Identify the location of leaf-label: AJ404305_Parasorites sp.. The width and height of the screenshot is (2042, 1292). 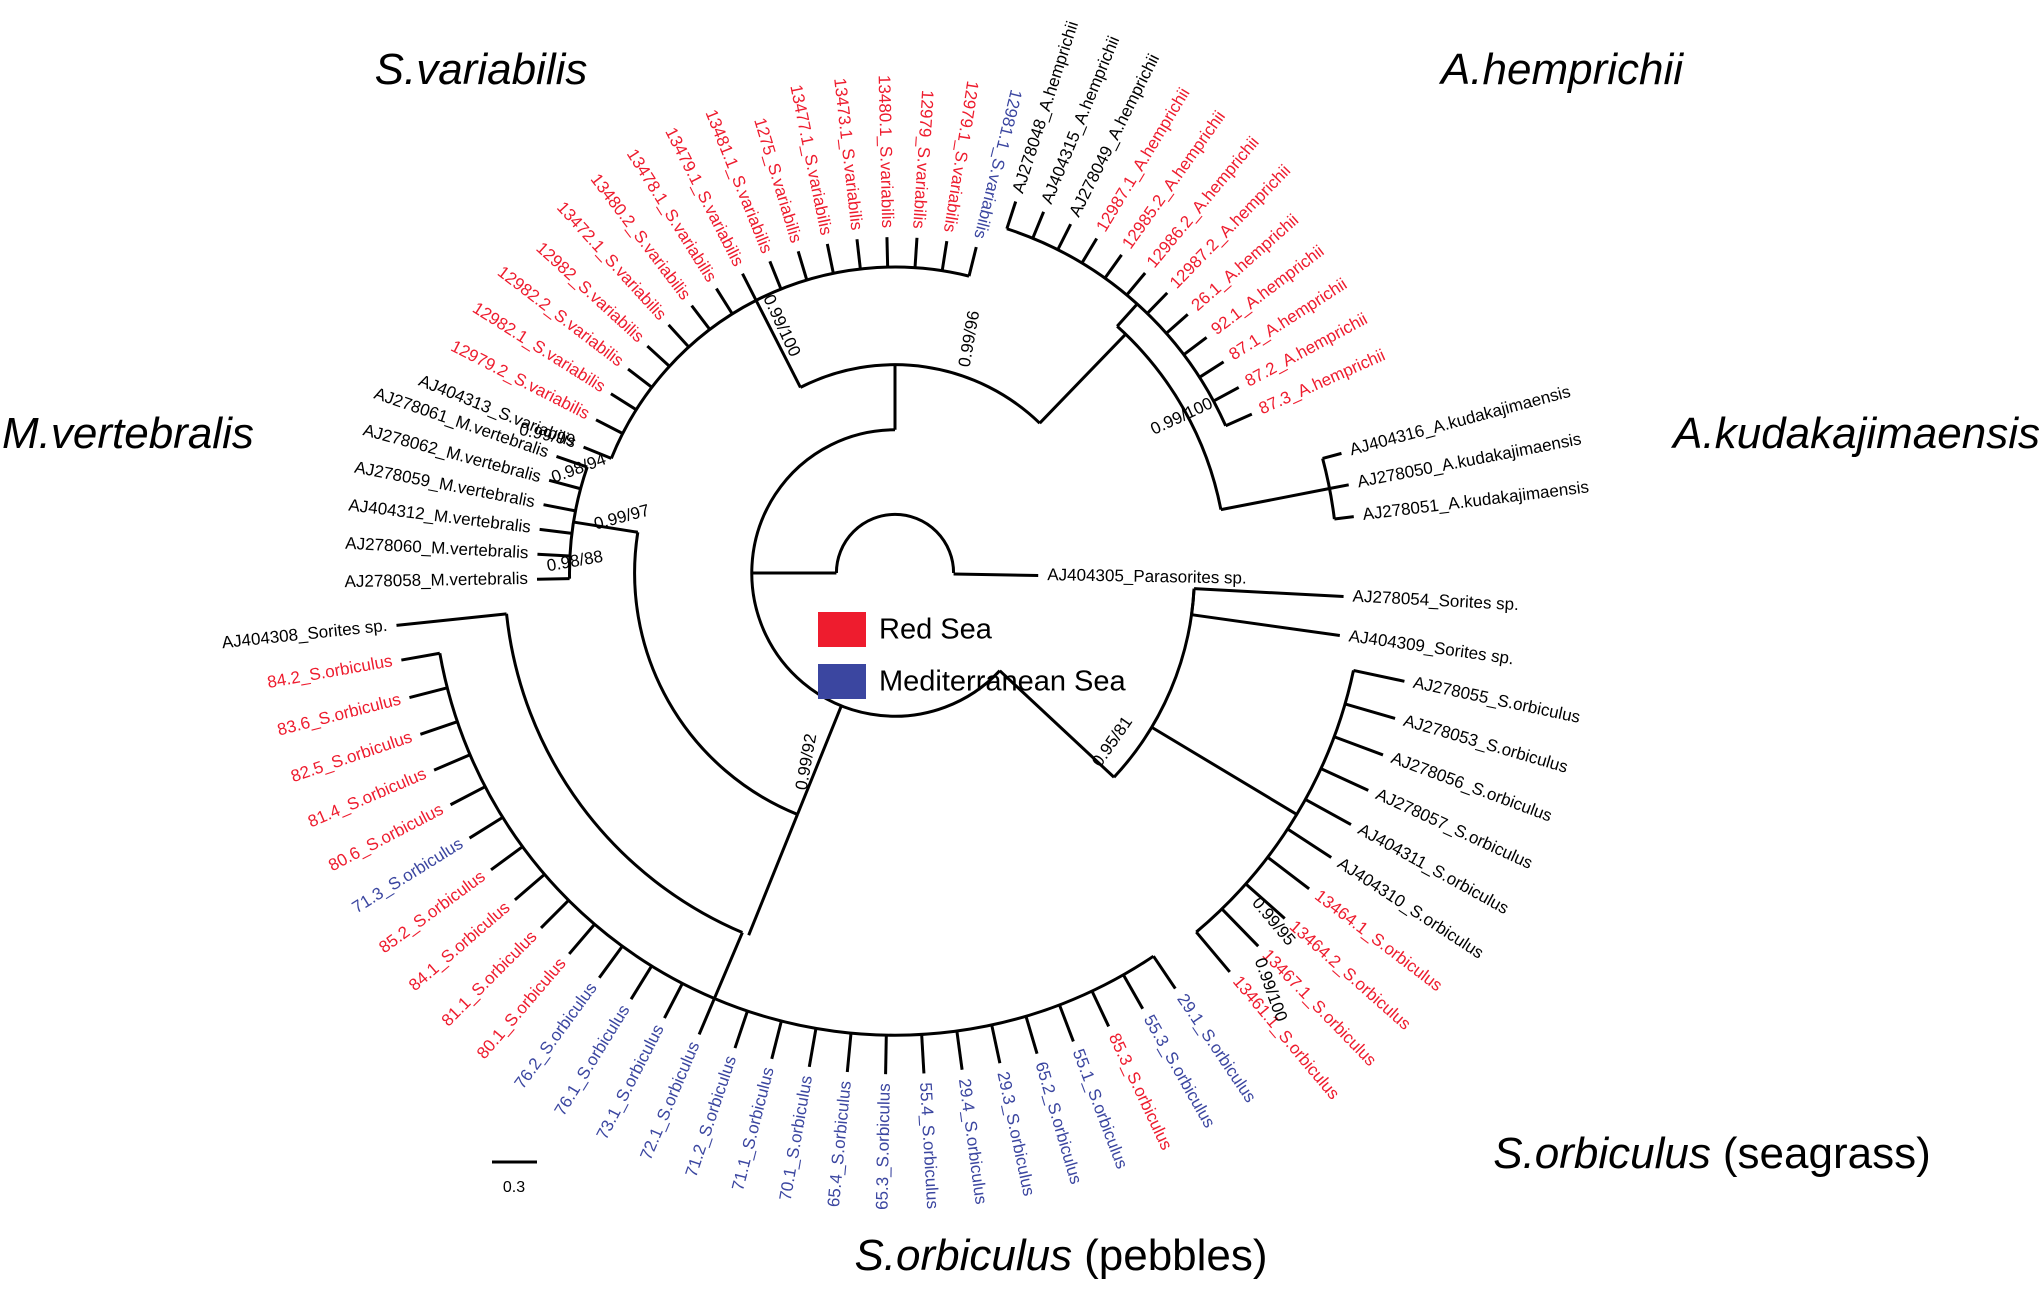
(1147, 576).